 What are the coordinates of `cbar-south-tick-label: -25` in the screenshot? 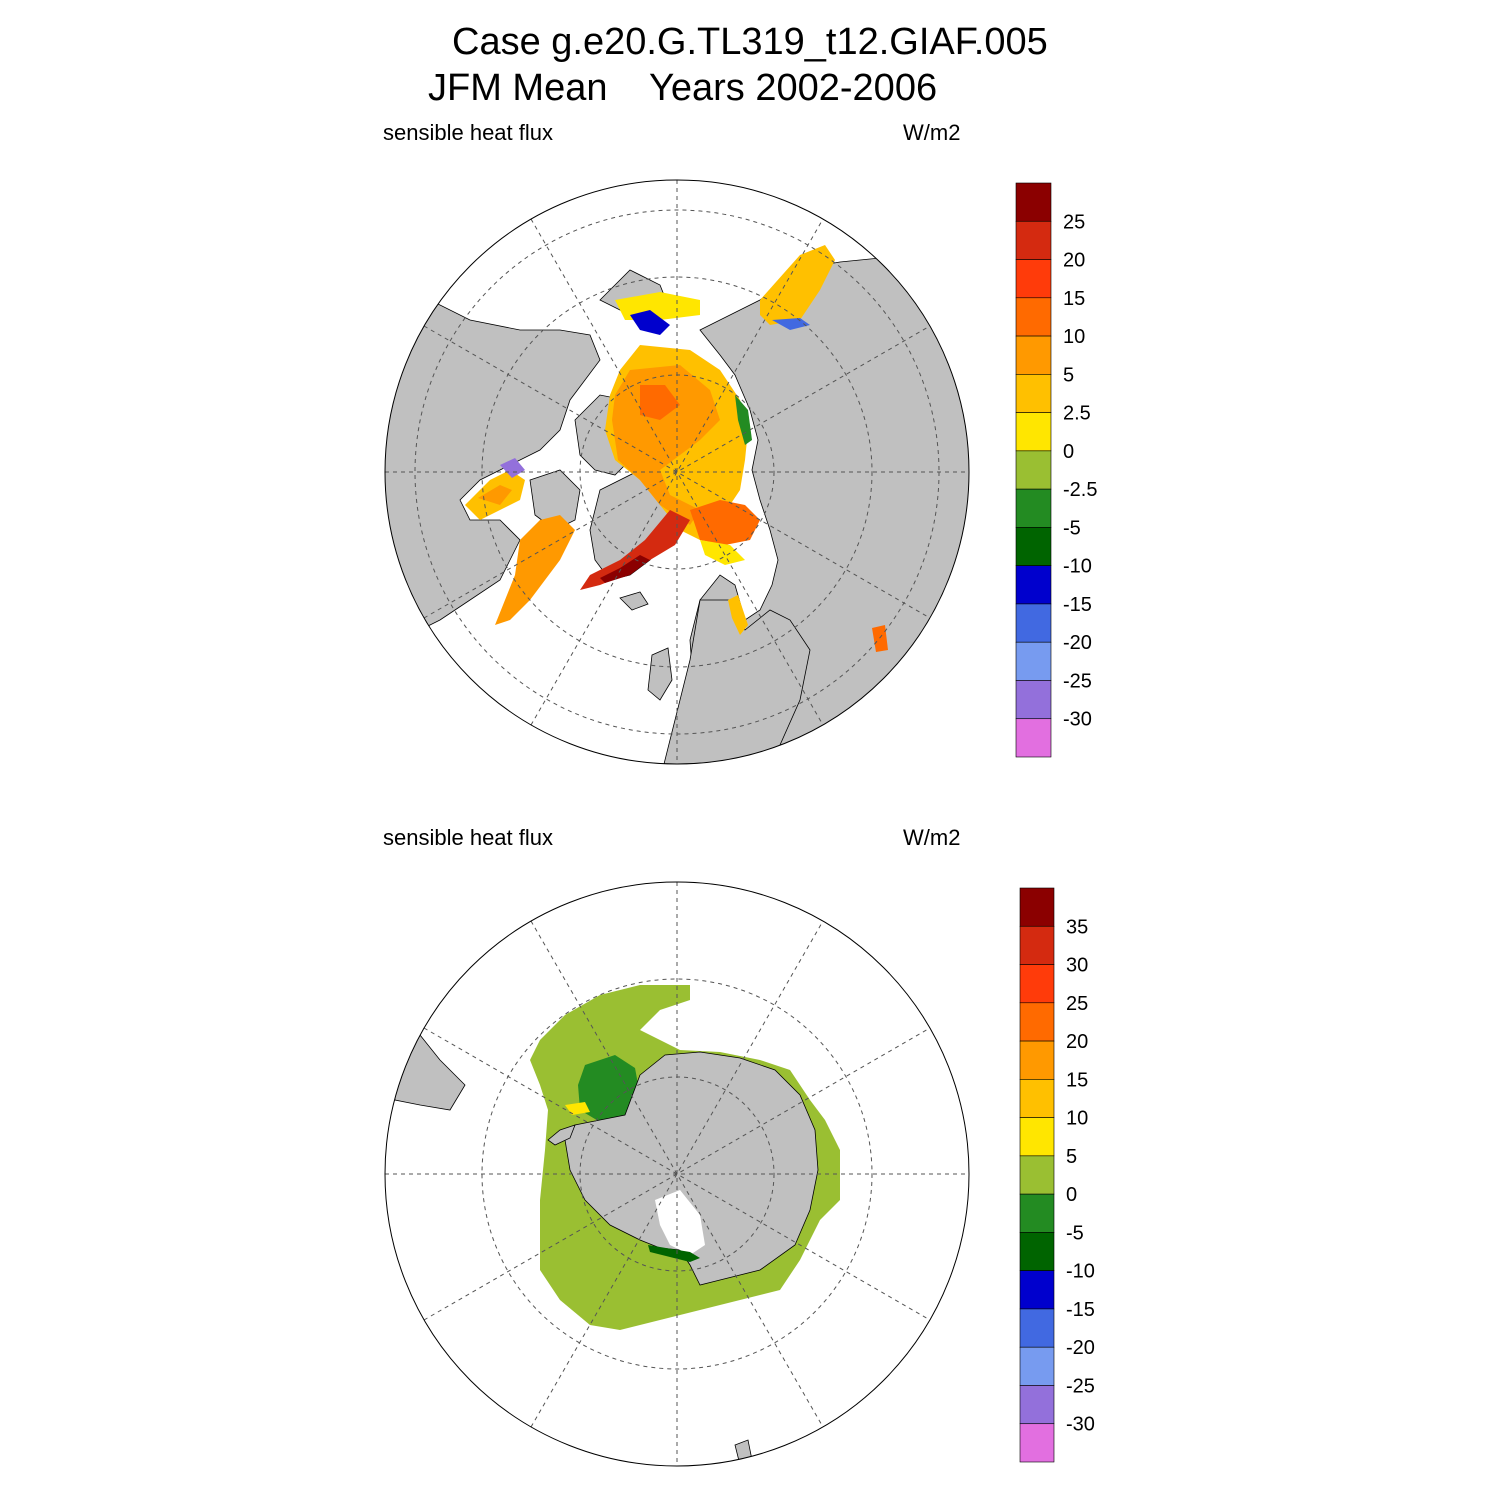 It's located at (1080, 1386).